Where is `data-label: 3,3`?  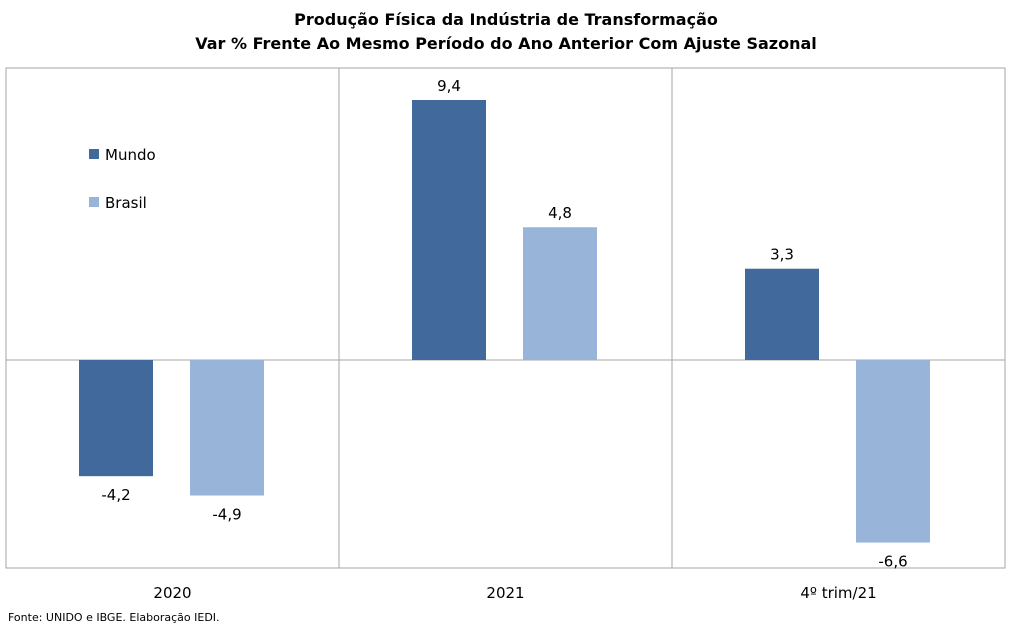 data-label: 3,3 is located at coordinates (782, 255).